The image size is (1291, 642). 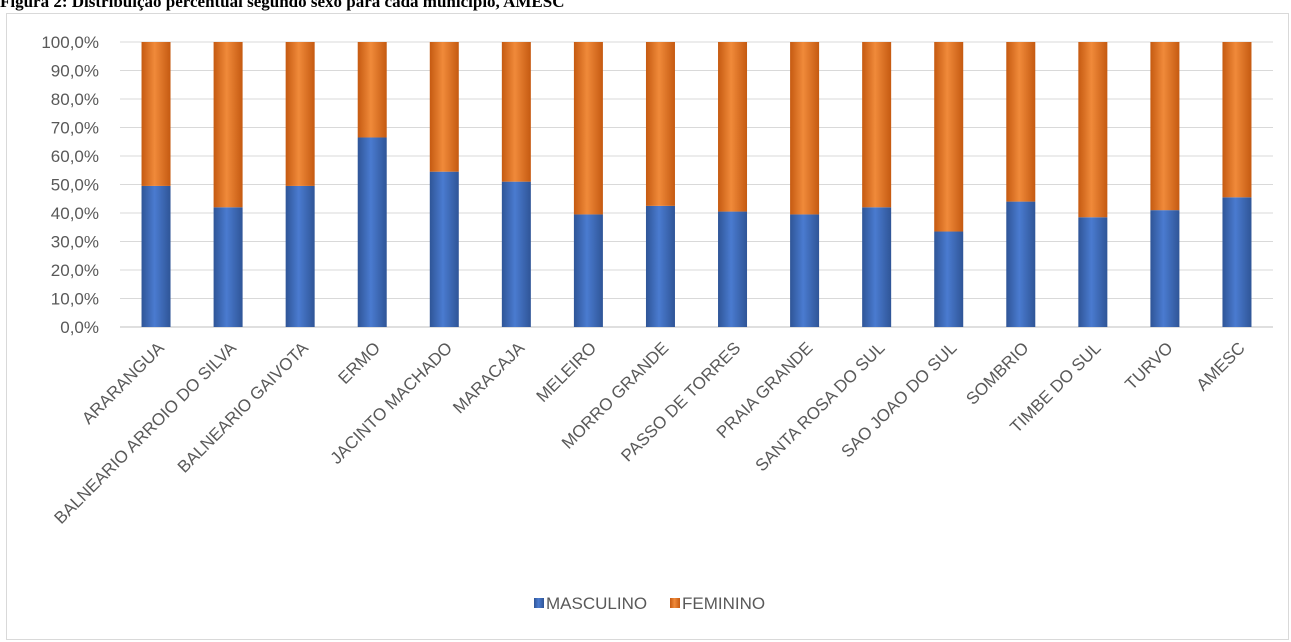 What do you see at coordinates (723, 603) in the screenshot?
I see `legend-label-feminino: FEMININO` at bounding box center [723, 603].